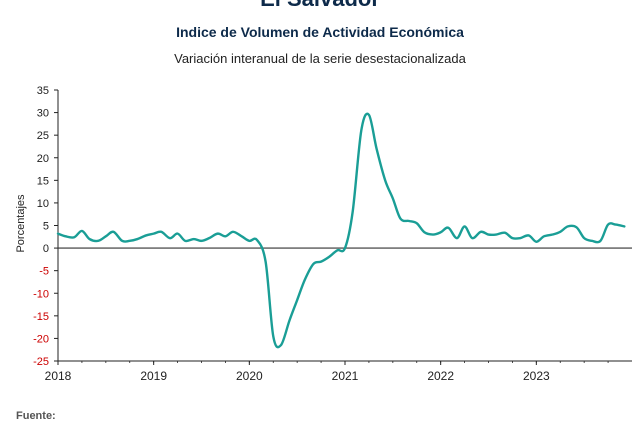 Image resolution: width=640 pixels, height=424 pixels. Describe the element at coordinates (249, 376) in the screenshot. I see `x-tick-label: 2020` at that location.